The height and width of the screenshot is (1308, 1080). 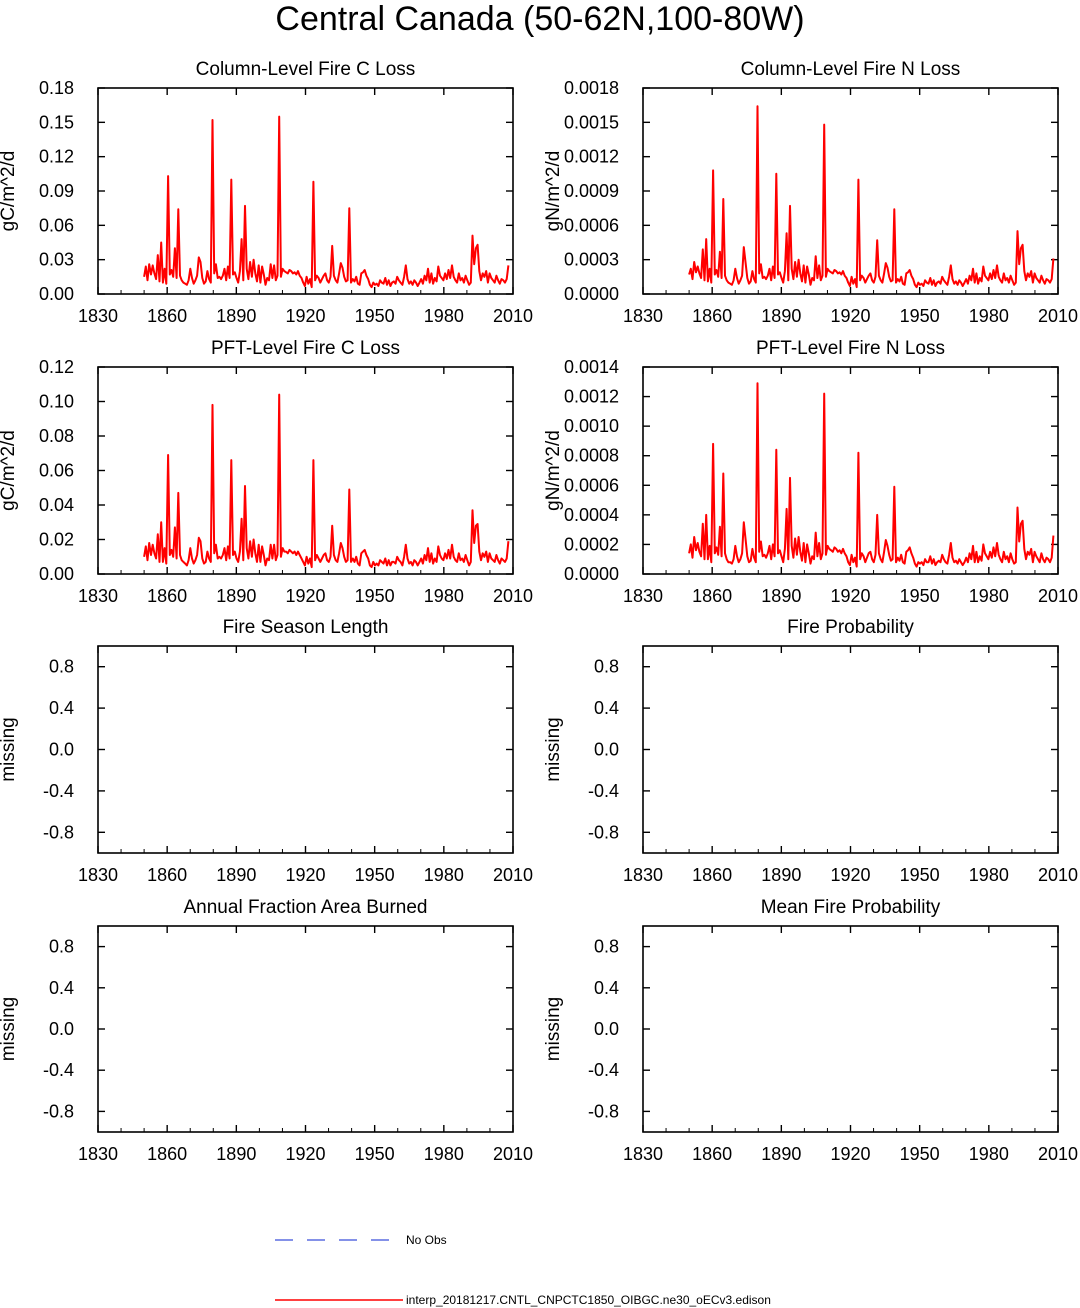 I want to click on chart-title: Fire Probability, so click(x=850, y=627).